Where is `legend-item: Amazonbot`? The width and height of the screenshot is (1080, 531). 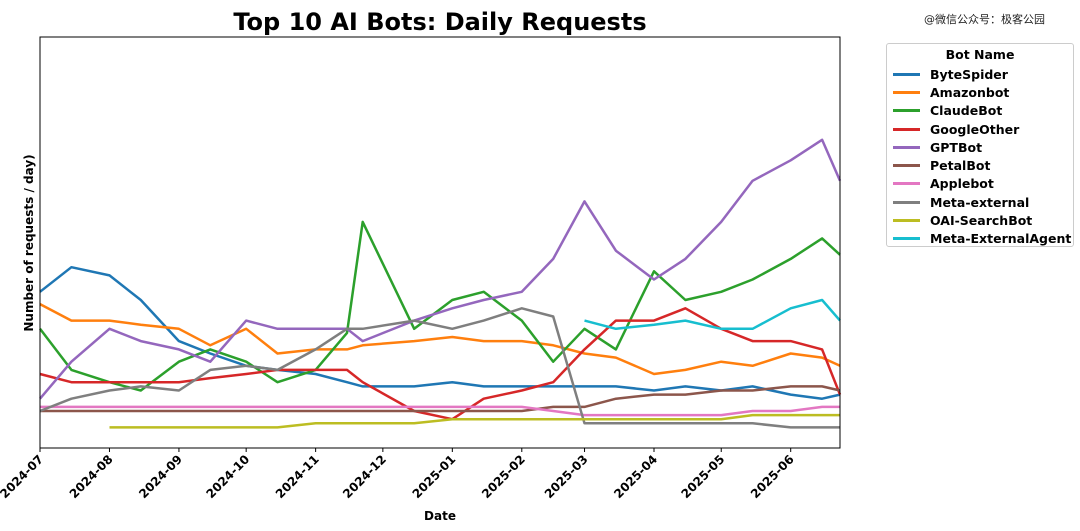
legend-item: Amazonbot is located at coordinates (980, 92).